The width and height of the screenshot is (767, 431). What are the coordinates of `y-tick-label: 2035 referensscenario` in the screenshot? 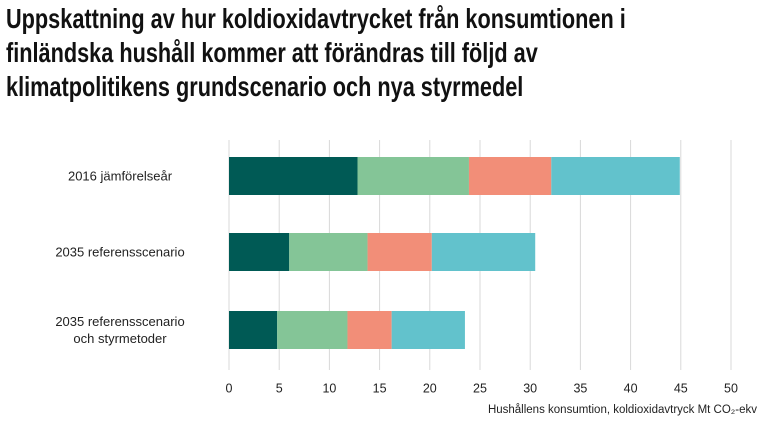 It's located at (120, 252).